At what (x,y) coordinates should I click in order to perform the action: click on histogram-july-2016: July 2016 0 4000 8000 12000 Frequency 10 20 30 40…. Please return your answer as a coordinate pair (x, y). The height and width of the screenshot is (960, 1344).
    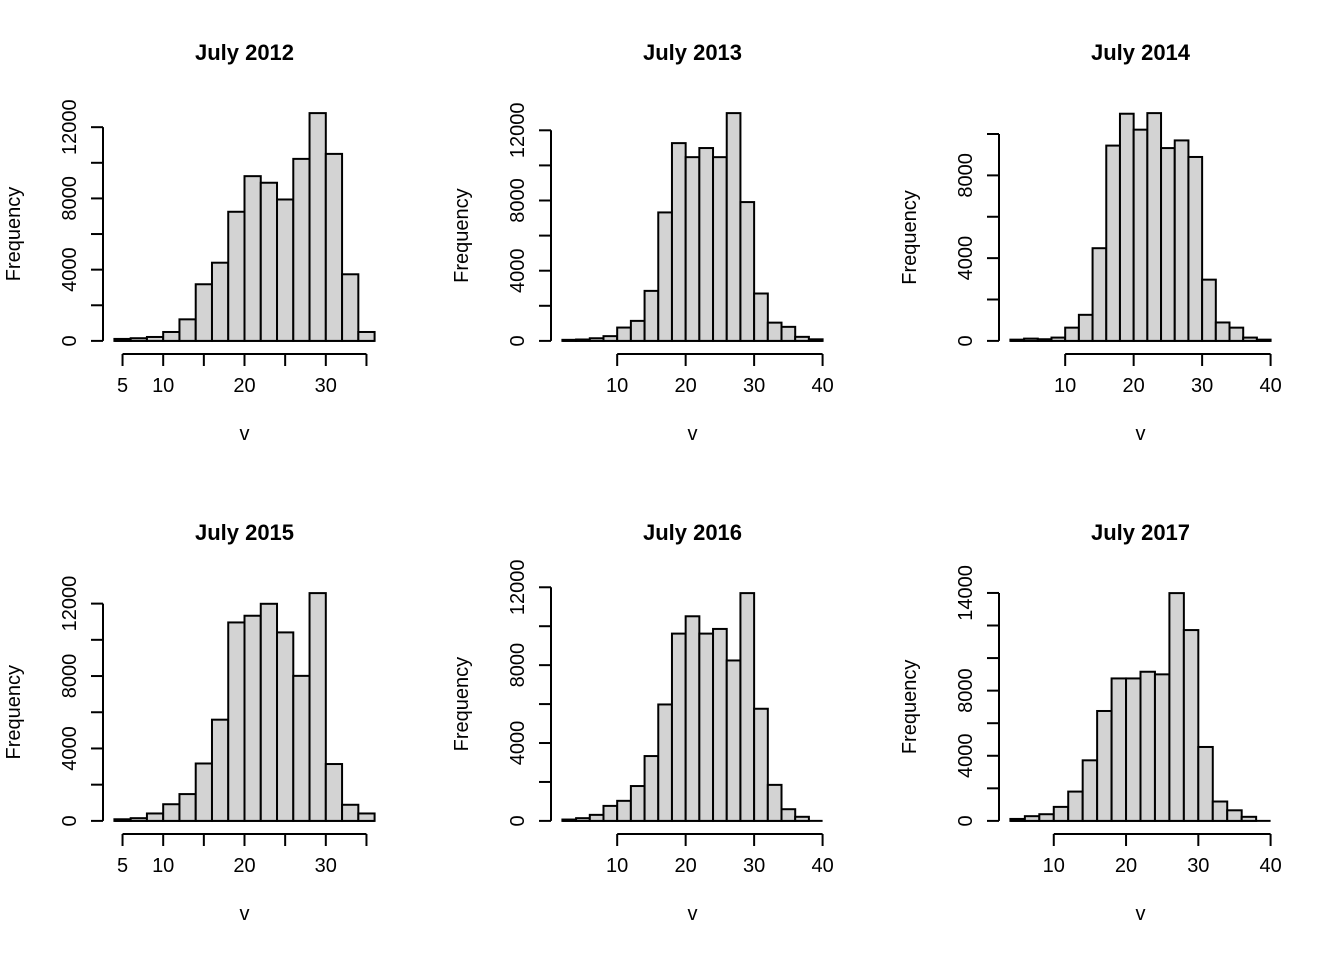
    Looking at the image, I should click on (642, 722).